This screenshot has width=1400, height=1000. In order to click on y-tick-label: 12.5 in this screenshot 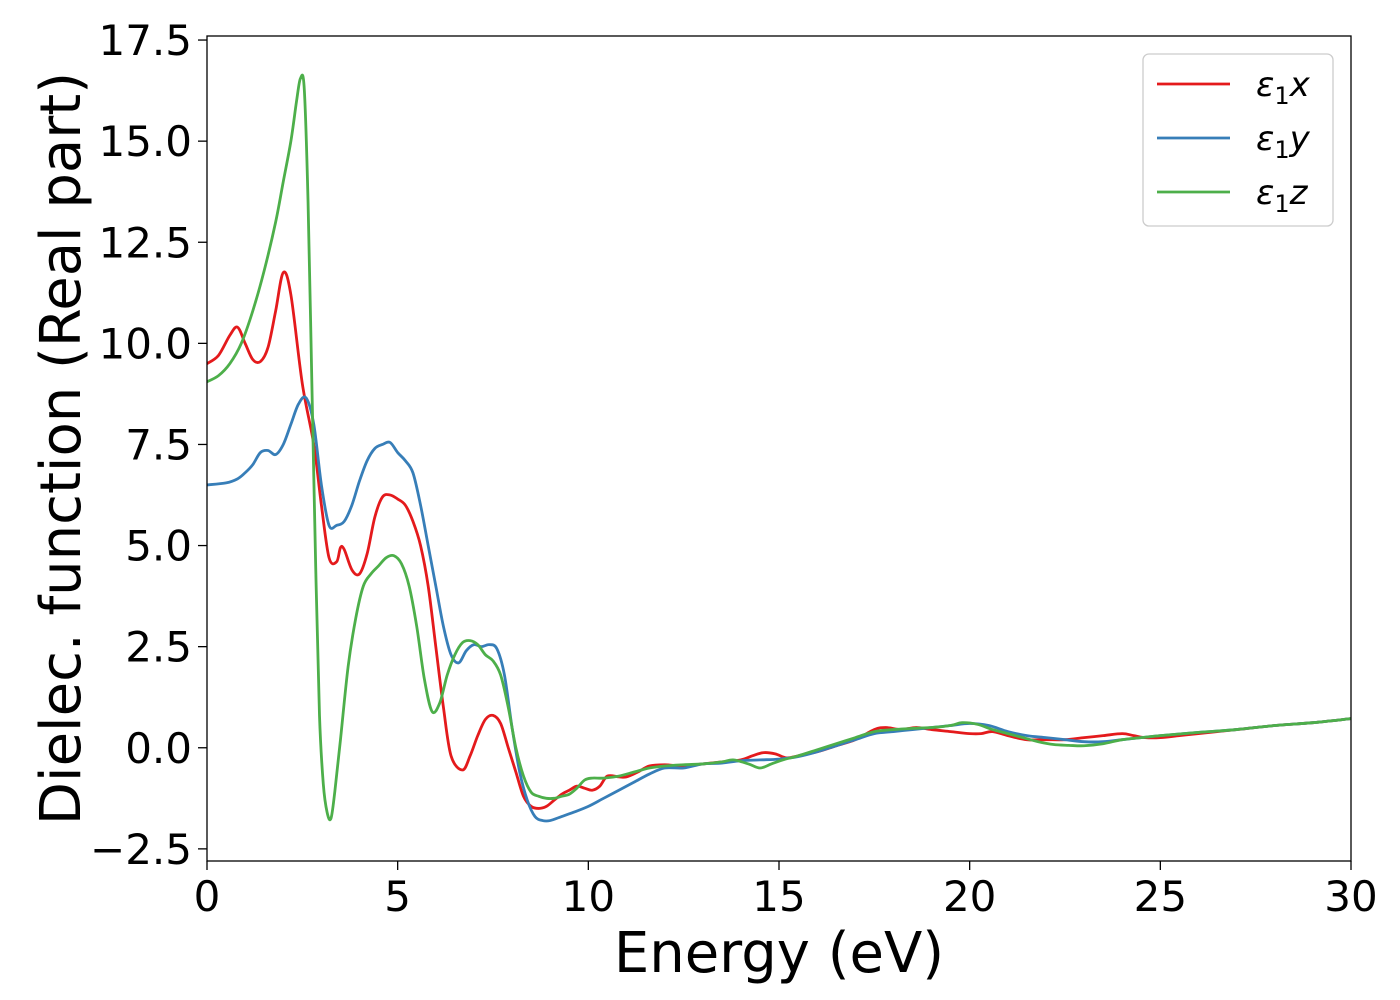, I will do `click(145, 242)`.